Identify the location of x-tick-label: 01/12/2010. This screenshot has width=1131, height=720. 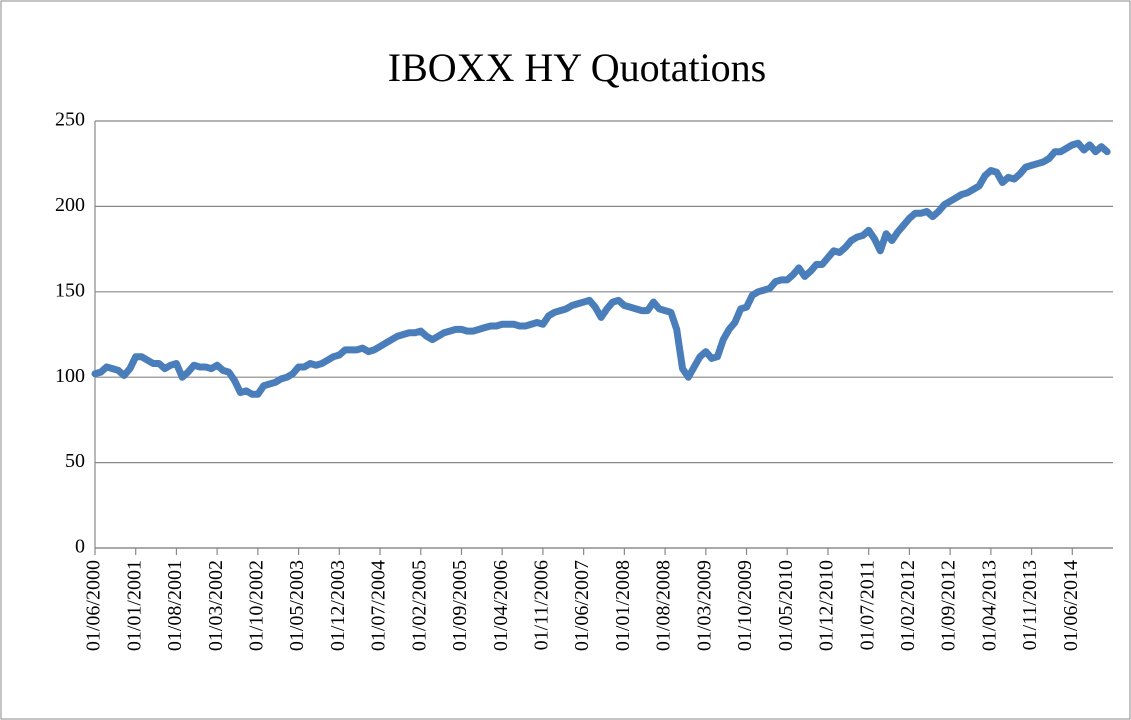
(827, 605).